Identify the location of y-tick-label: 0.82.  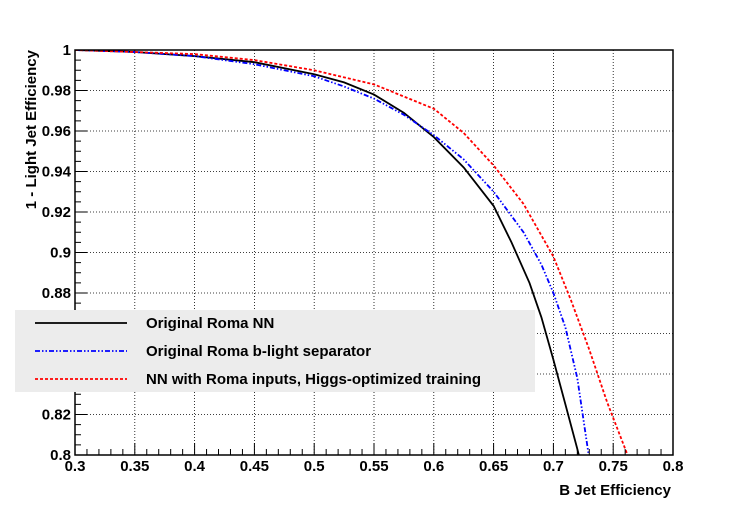
(56, 415).